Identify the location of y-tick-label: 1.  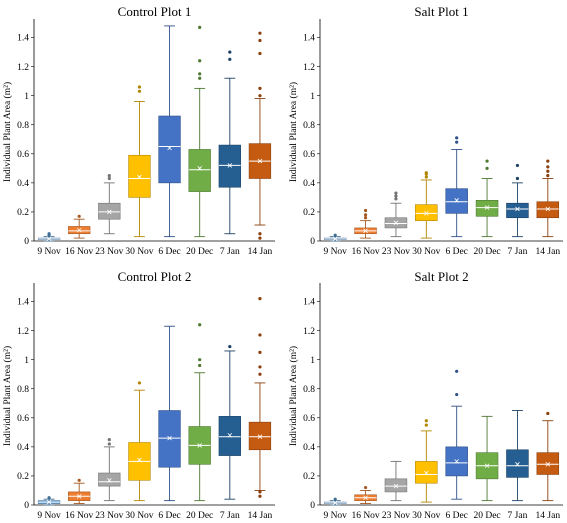
(26, 97).